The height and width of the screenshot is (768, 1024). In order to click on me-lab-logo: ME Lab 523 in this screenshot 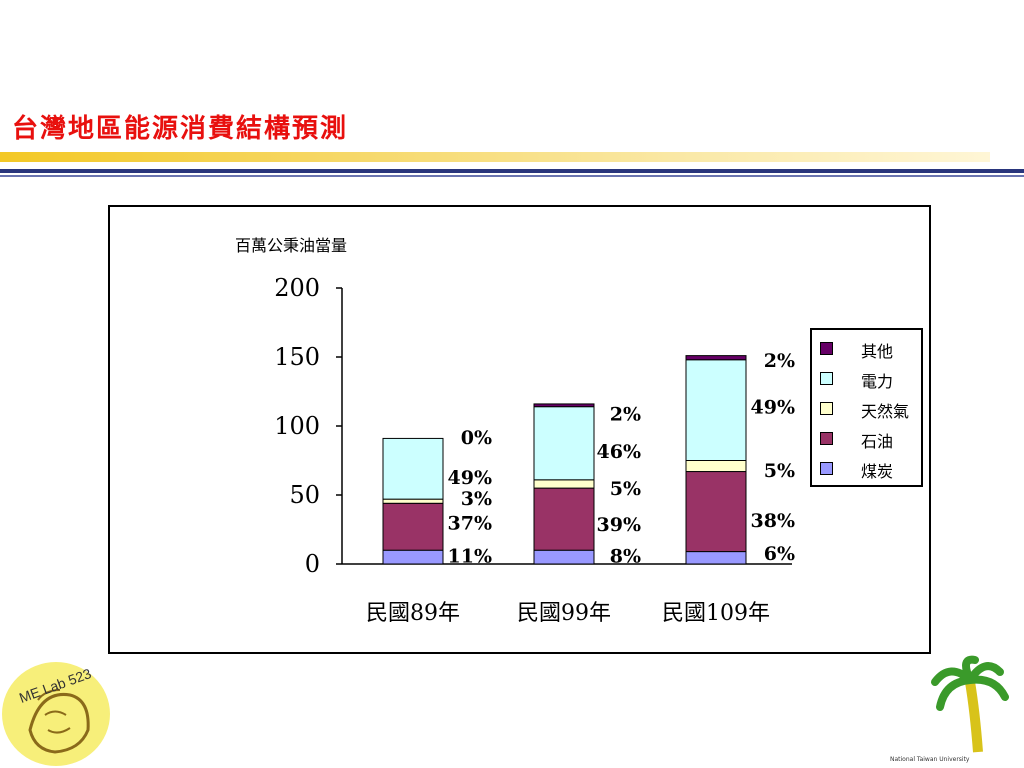, I will do `click(56, 714)`.